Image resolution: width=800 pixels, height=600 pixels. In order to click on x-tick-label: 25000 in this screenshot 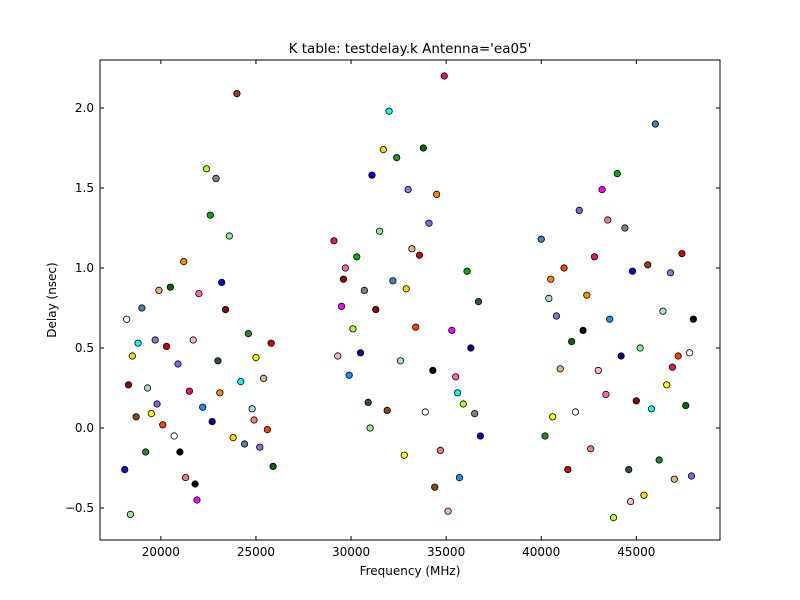, I will do `click(256, 552)`.